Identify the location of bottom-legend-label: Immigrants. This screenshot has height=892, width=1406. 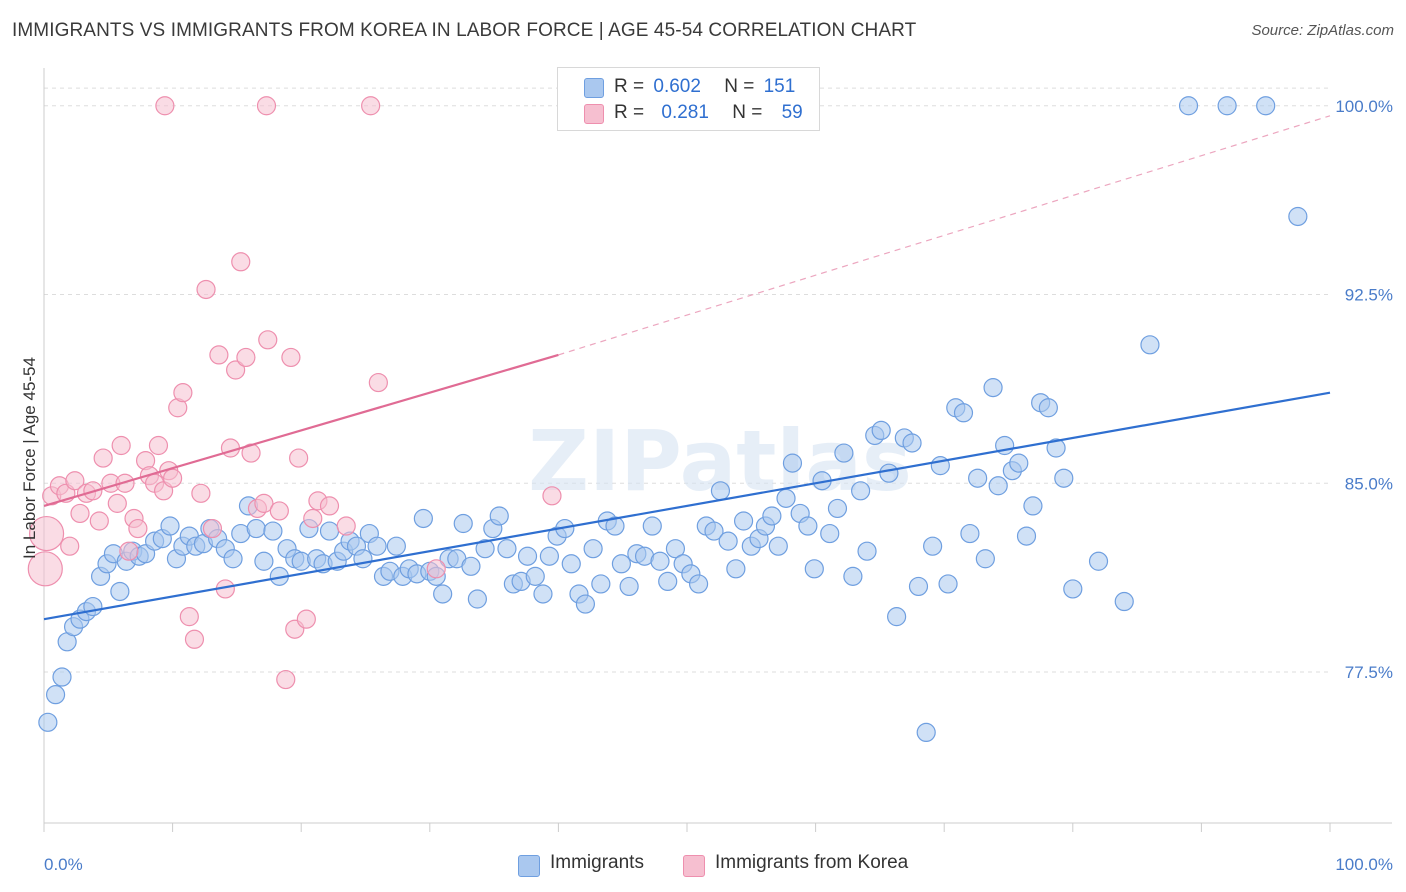
(597, 862).